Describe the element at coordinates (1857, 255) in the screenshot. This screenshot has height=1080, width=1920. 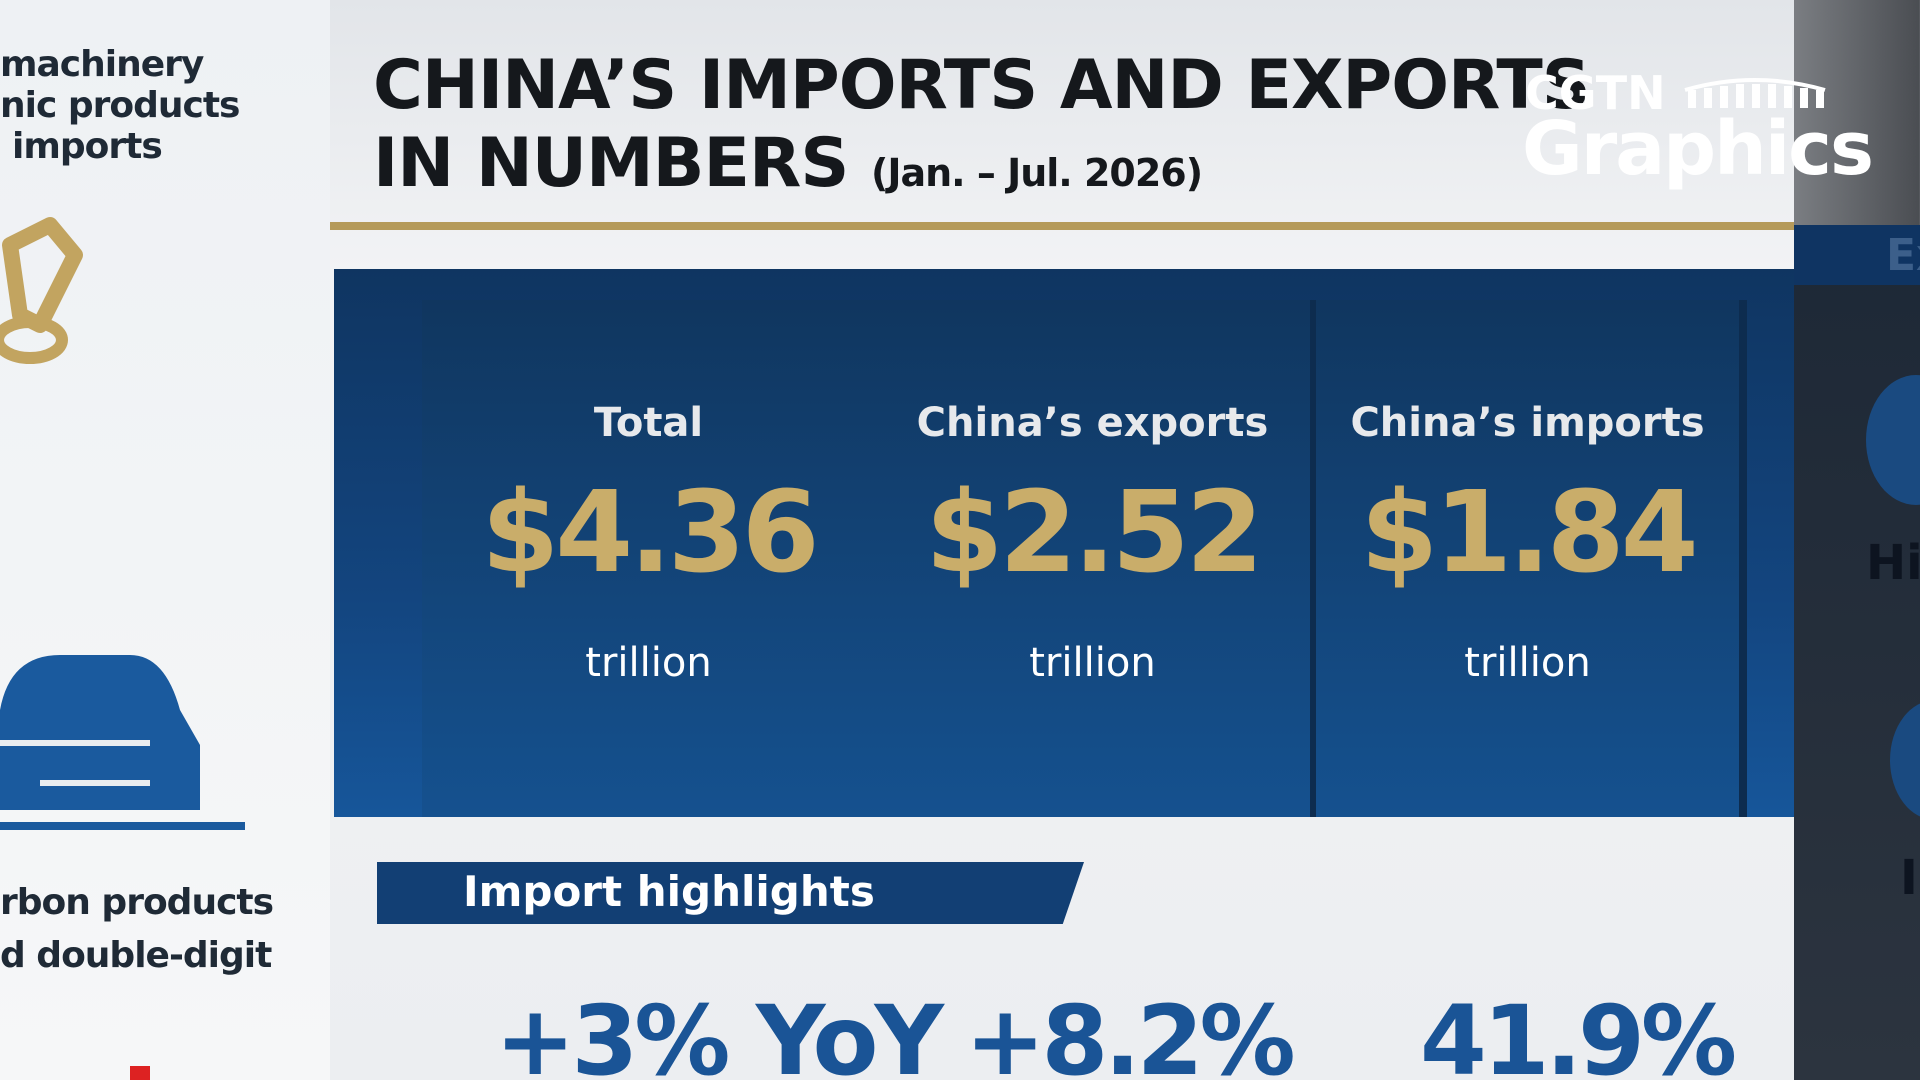
I see `right-header` at that location.